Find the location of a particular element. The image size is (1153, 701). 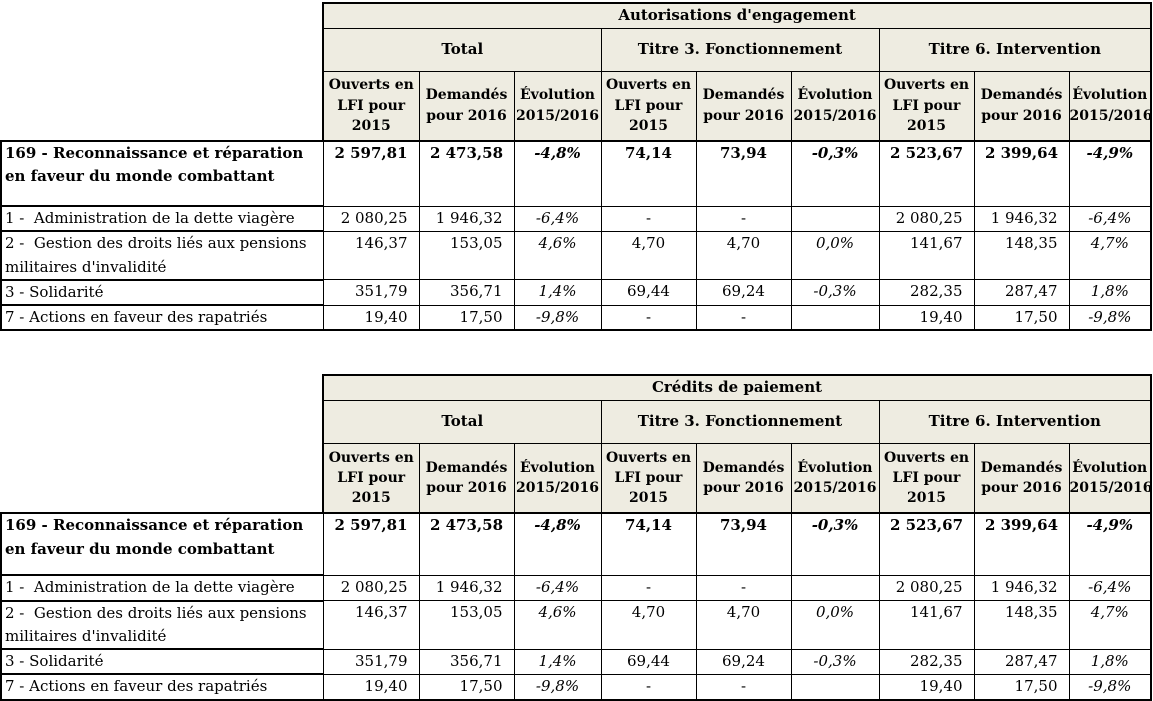

table-title: Autorisations d'engagement is located at coordinates (737, 15).